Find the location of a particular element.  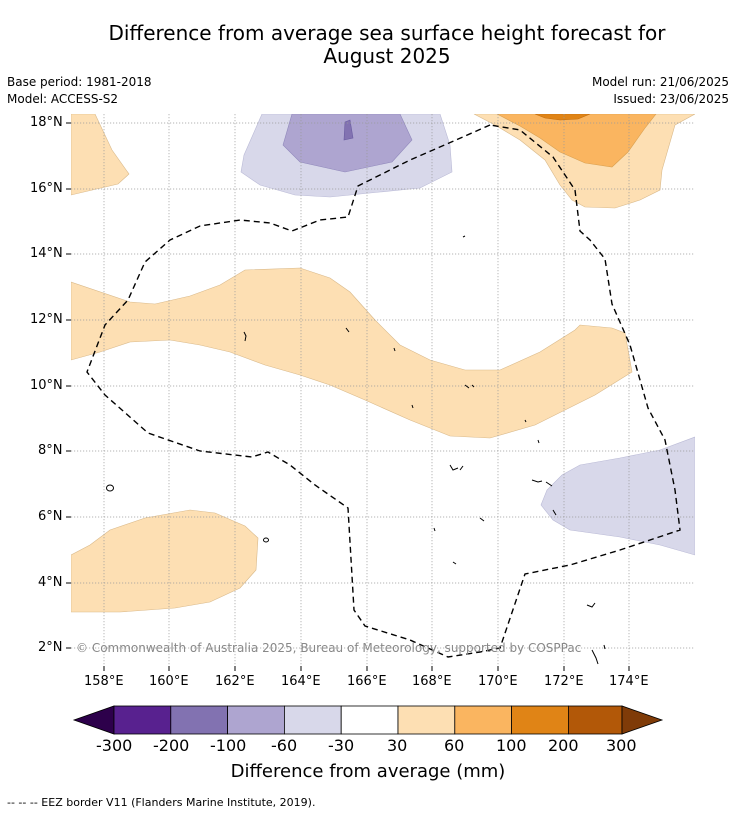

lon-tick-164: 164°E is located at coordinates (301, 681).